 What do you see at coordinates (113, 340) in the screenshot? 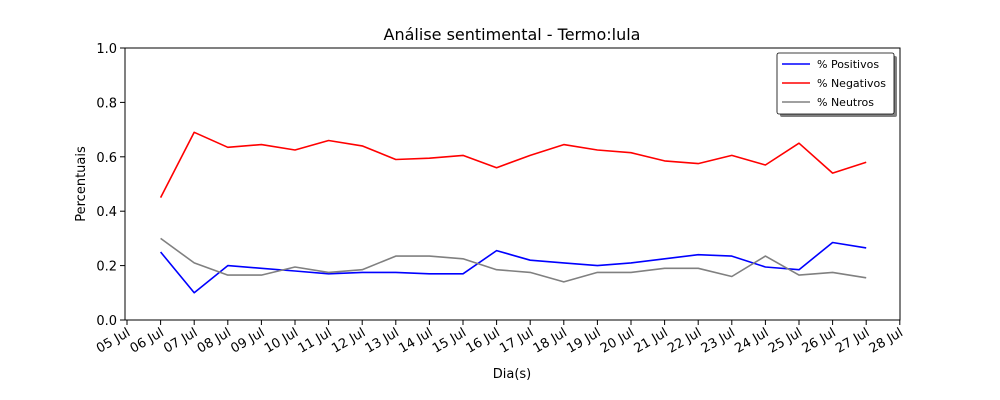
I see `x-tick-label: 05 Jul` at bounding box center [113, 340].